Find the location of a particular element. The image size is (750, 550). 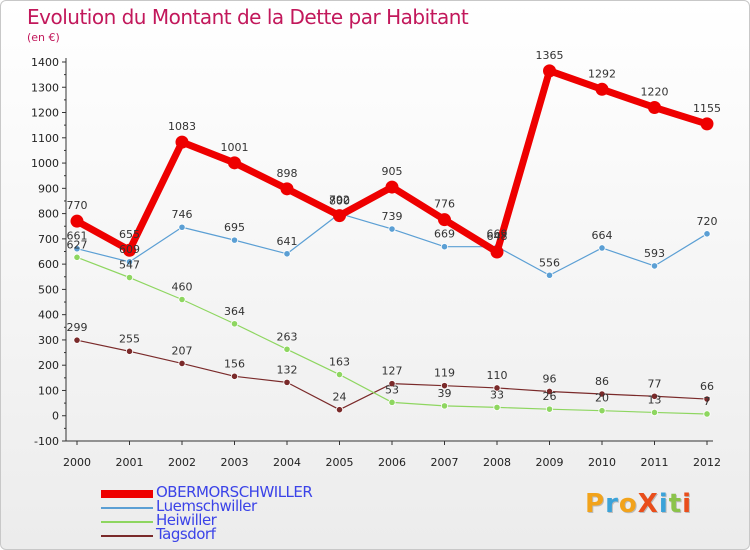

x-tick-label: 2009 is located at coordinates (550, 462).